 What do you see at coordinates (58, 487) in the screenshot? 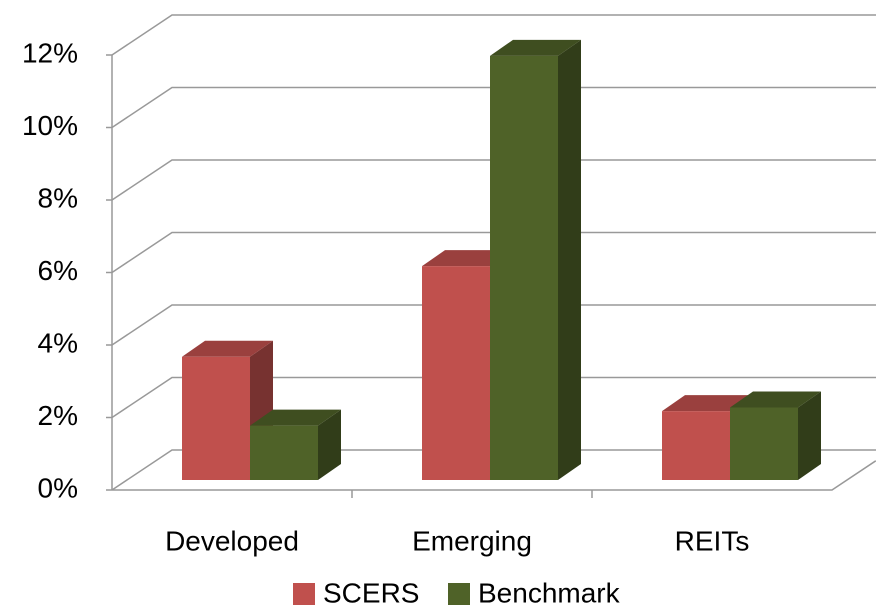
I see `y-tick-label: 0%` at bounding box center [58, 487].